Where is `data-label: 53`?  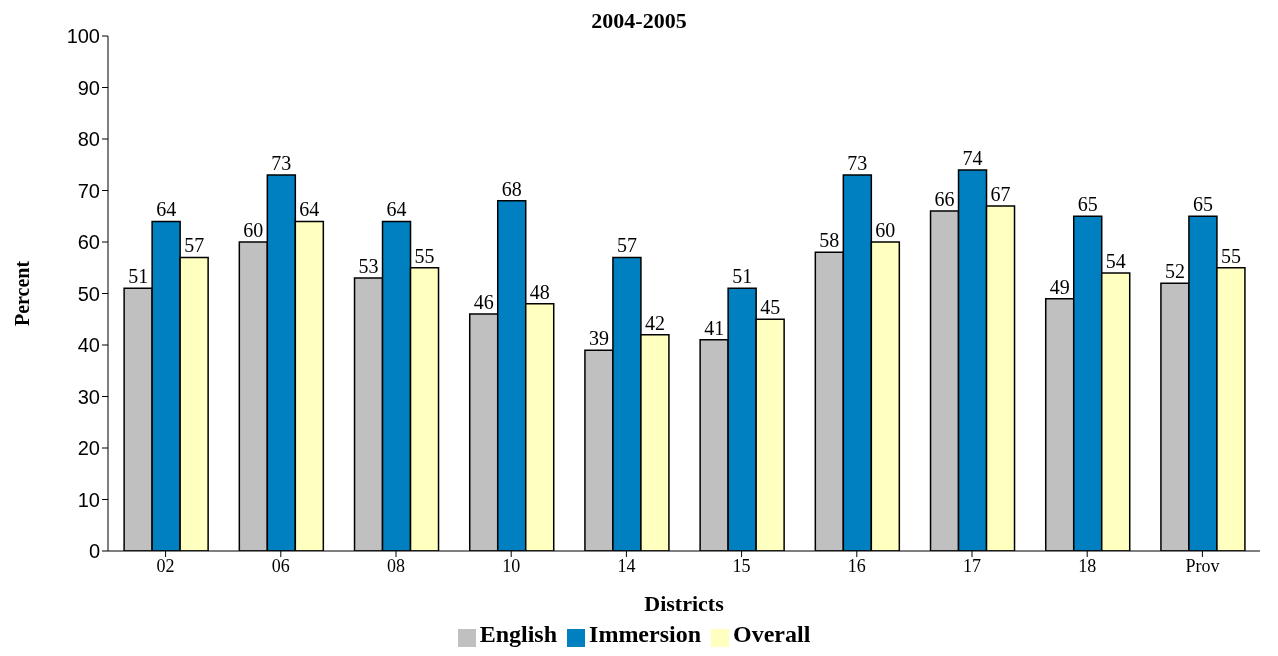
data-label: 53 is located at coordinates (368, 266).